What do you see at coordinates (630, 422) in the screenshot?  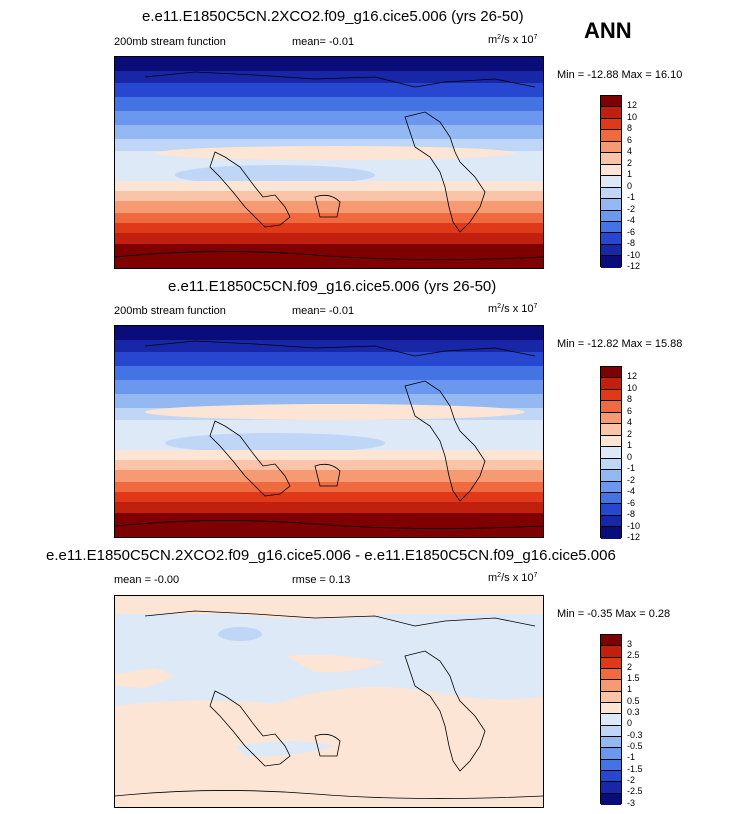 I see `panel2-colorbar-tick: 4` at bounding box center [630, 422].